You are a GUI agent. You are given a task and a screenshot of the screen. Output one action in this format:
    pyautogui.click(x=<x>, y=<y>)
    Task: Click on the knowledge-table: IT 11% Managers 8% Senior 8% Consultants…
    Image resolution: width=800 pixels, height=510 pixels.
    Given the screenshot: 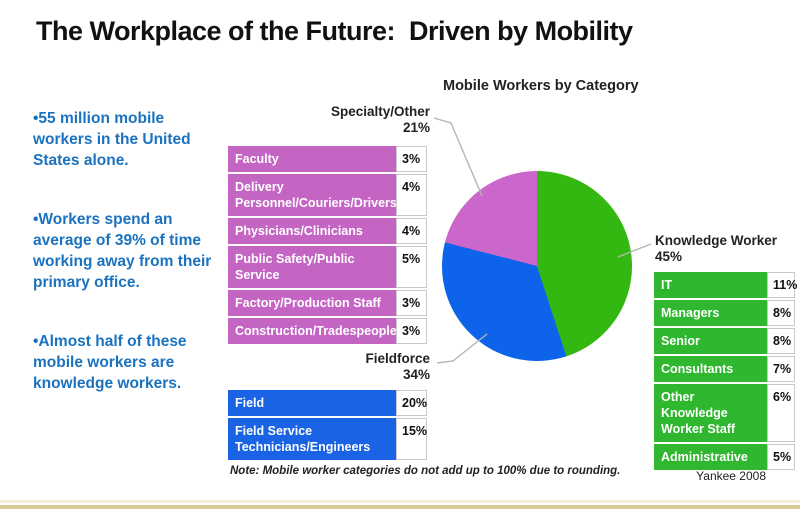 What is the action you would take?
    pyautogui.click(x=725, y=372)
    